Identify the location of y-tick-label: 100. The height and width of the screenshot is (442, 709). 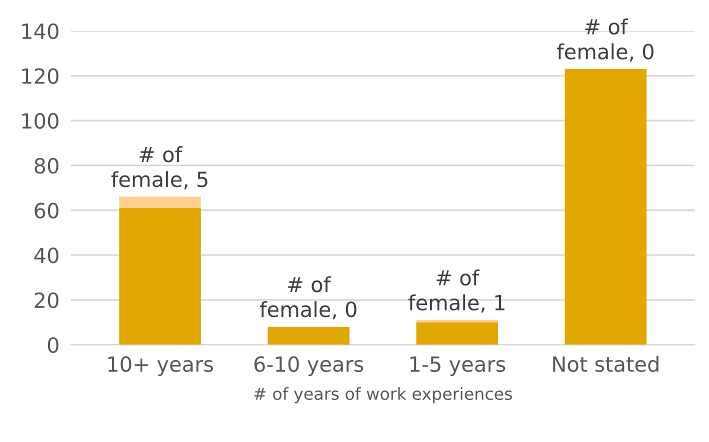
(40, 121).